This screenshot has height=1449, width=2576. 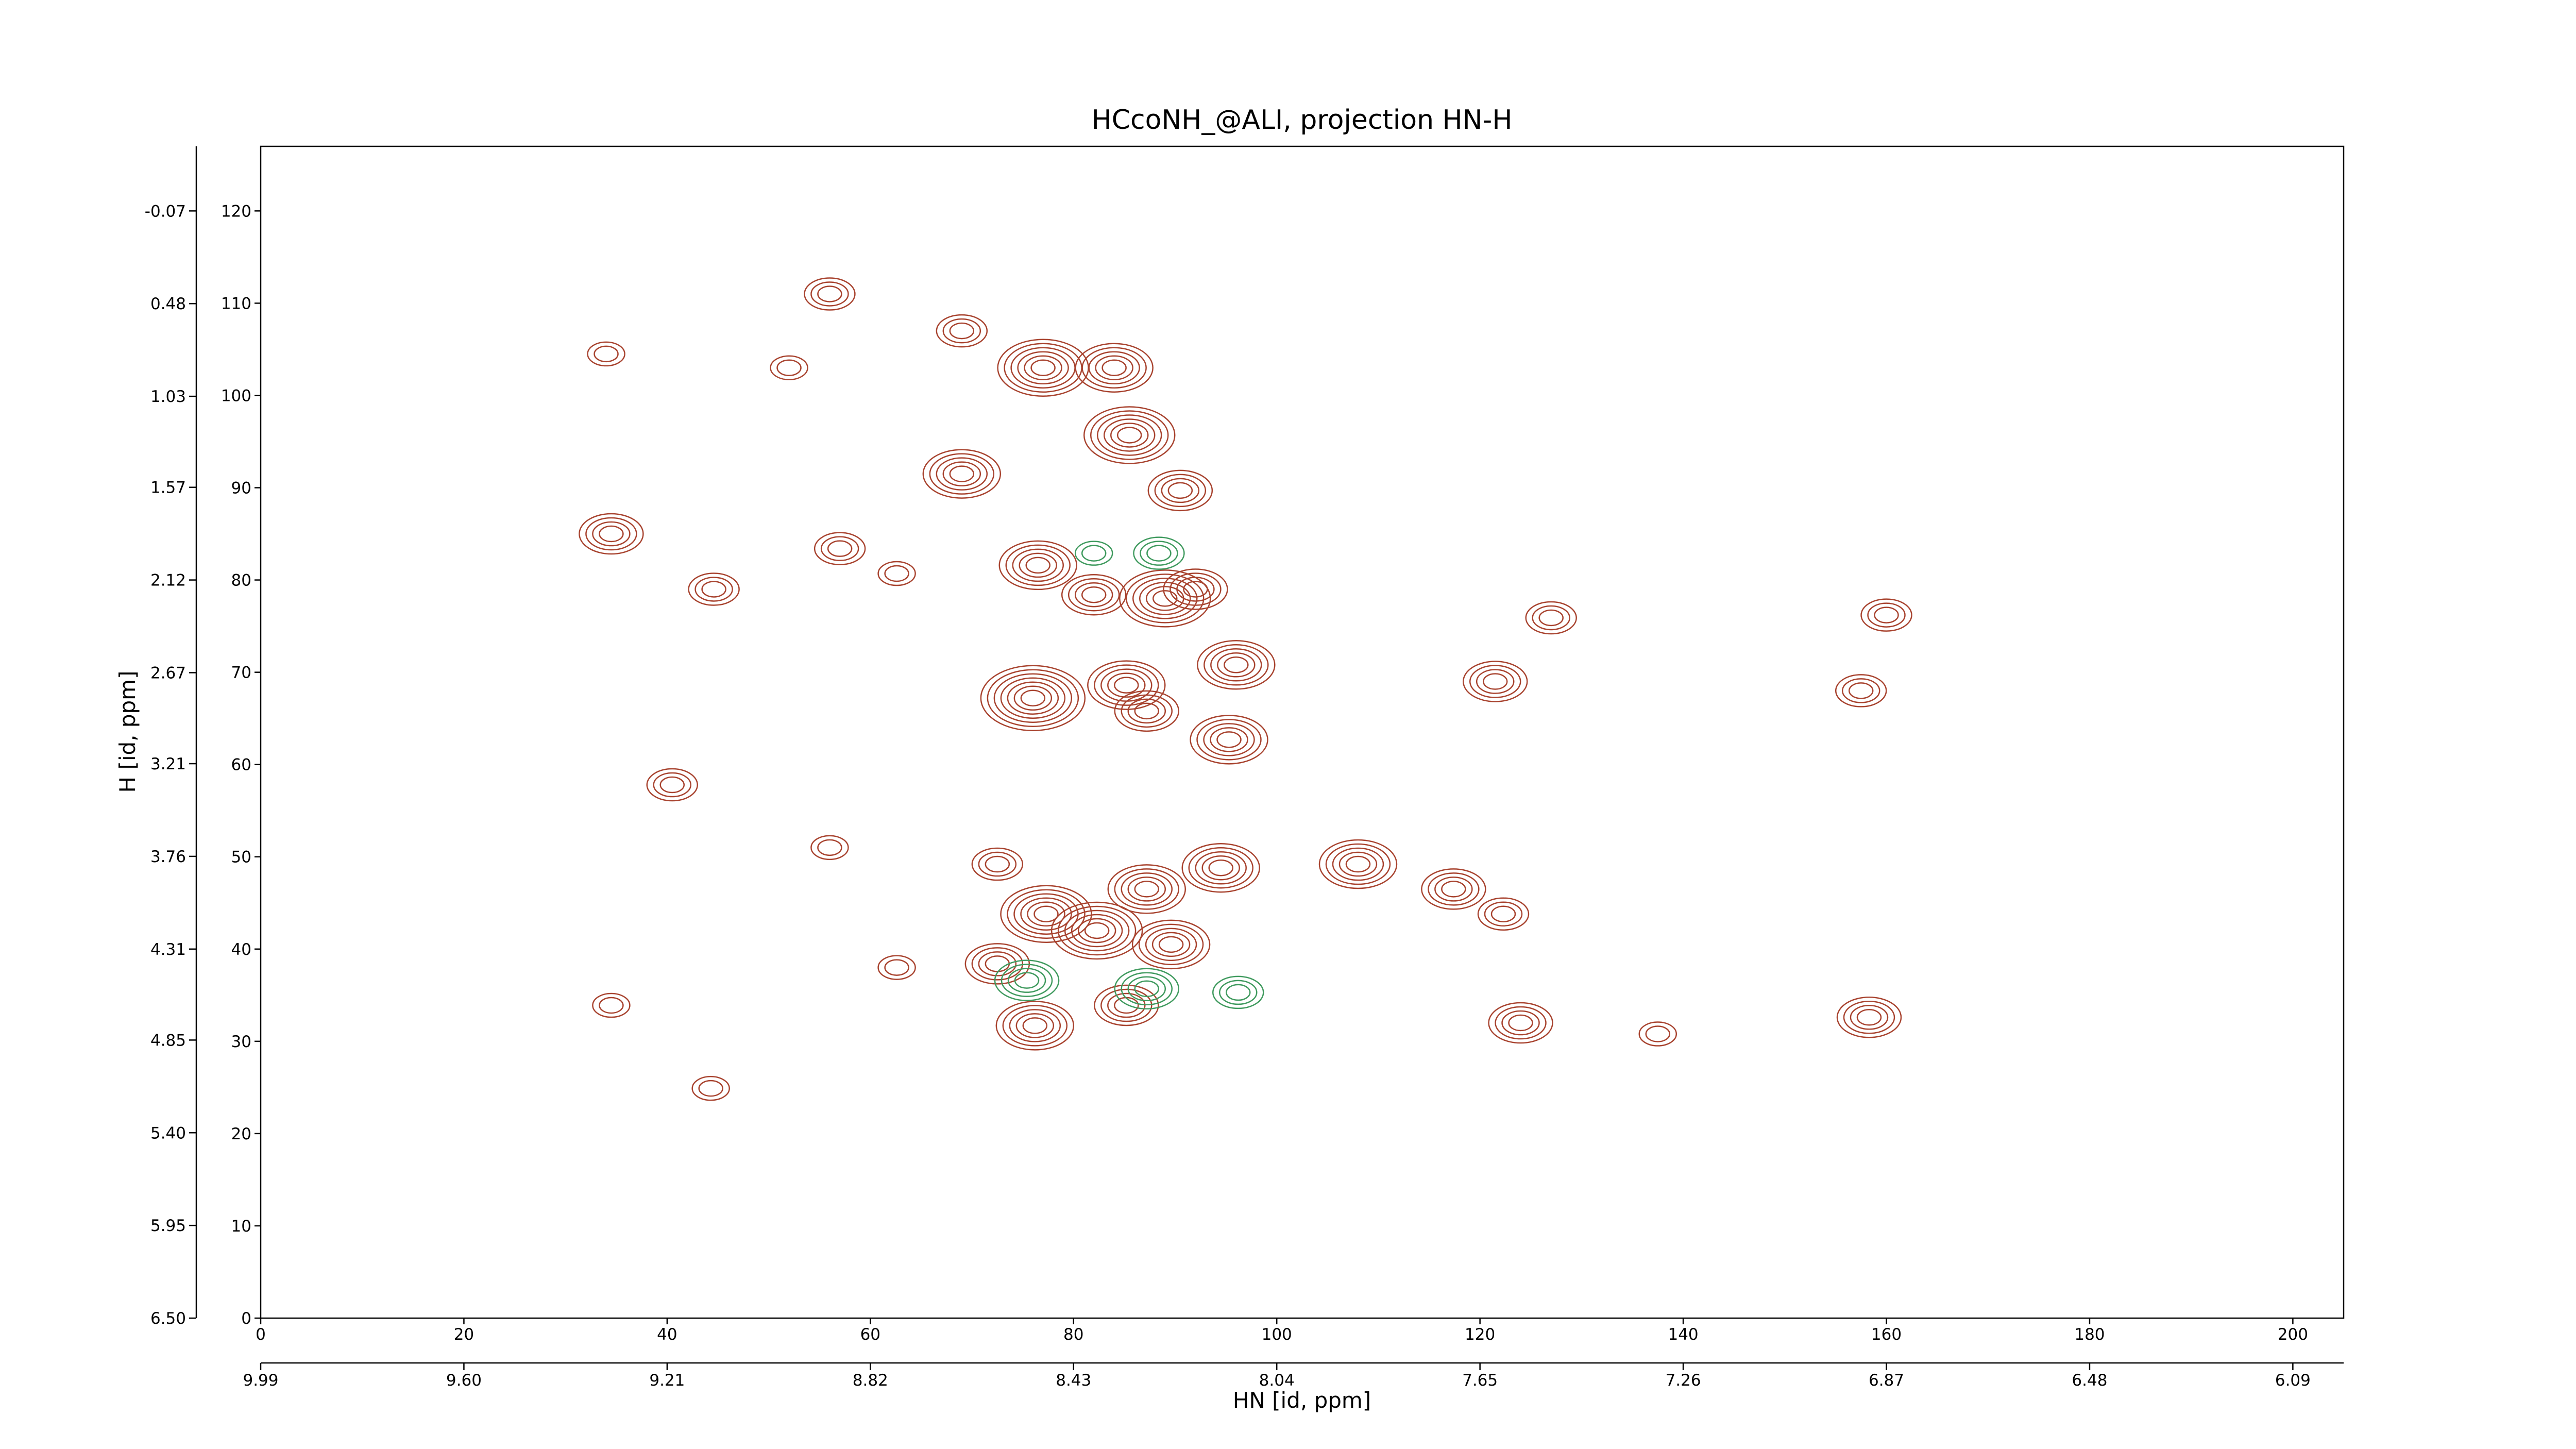 What do you see at coordinates (241, 765) in the screenshot?
I see `y-tick-label: 60` at bounding box center [241, 765].